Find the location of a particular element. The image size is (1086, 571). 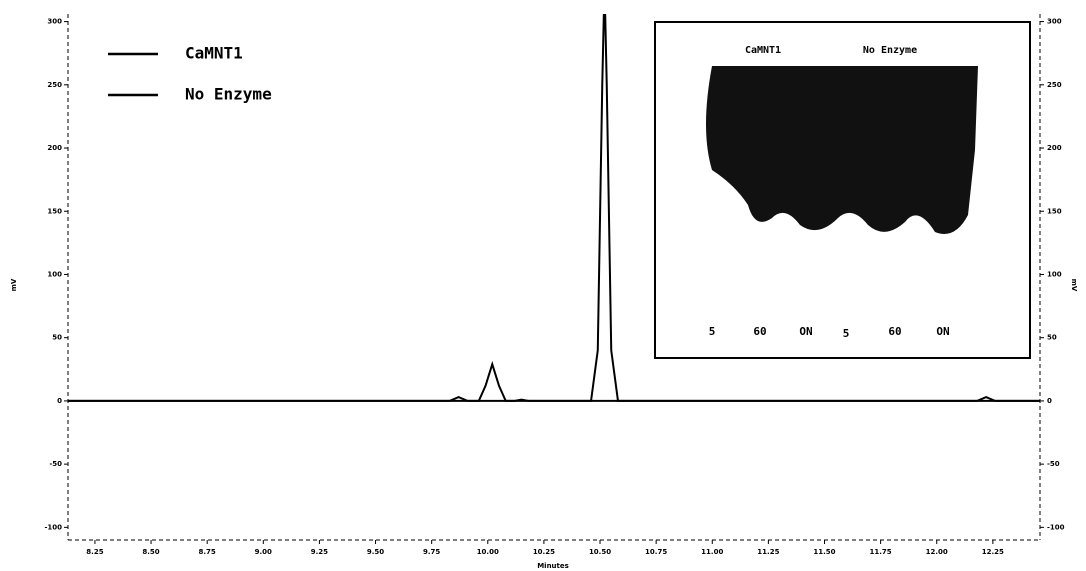

x-tick-label: 9.50 is located at coordinates (375, 552).